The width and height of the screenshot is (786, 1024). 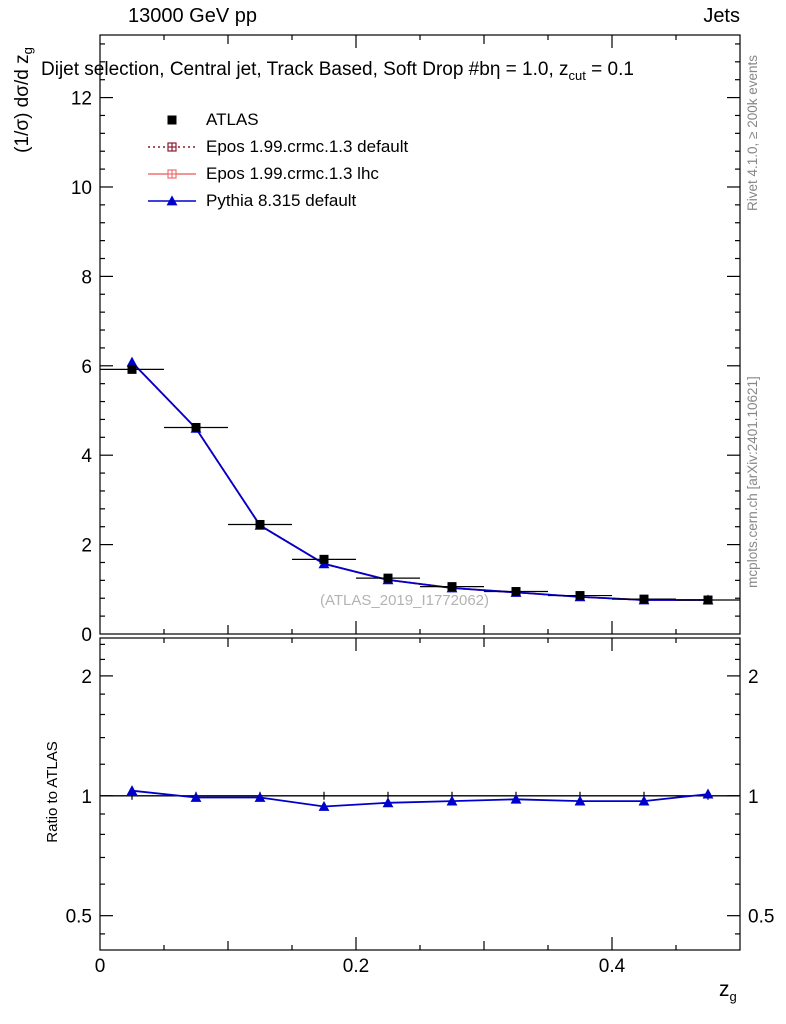 What do you see at coordinates (86, 546) in the screenshot?
I see `y-axis-tick-label: 2` at bounding box center [86, 546].